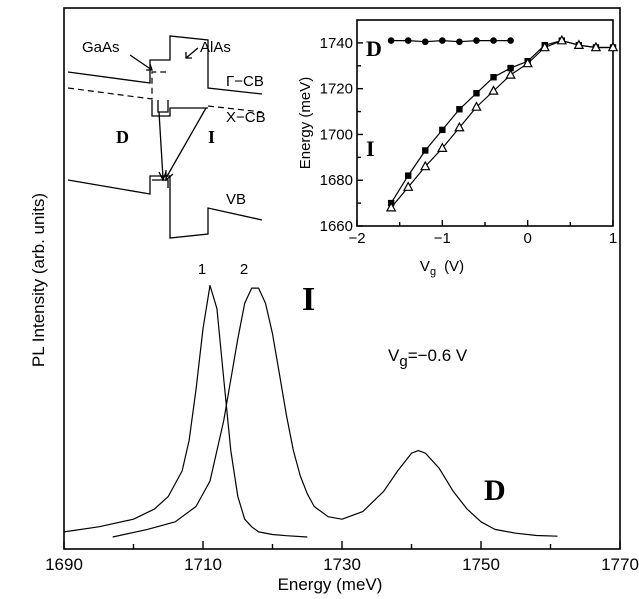 Image resolution: width=639 pixels, height=599 pixels. What do you see at coordinates (192, 53) in the screenshot?
I see `alas-arrow` at bounding box center [192, 53].